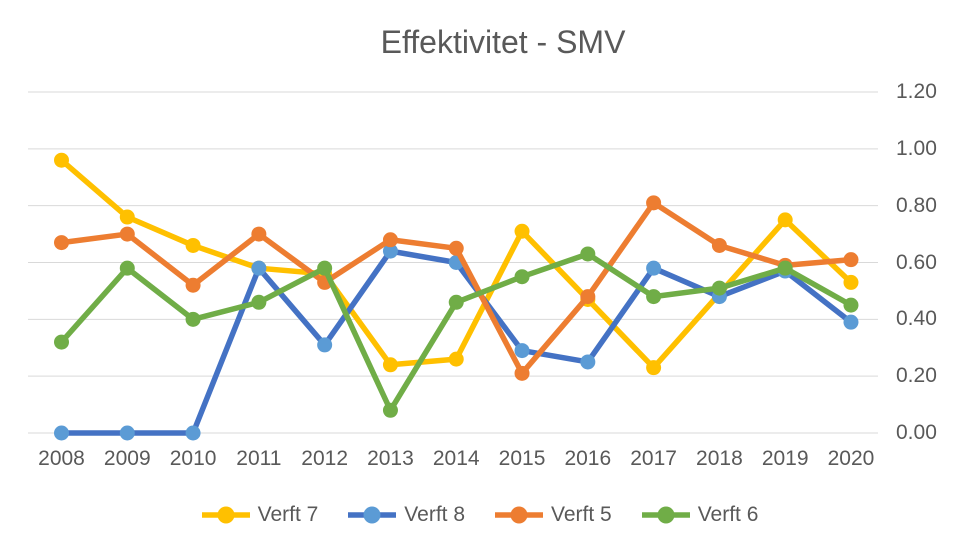  Describe the element at coordinates (728, 514) in the screenshot. I see `legend-label: Verft 6` at that location.